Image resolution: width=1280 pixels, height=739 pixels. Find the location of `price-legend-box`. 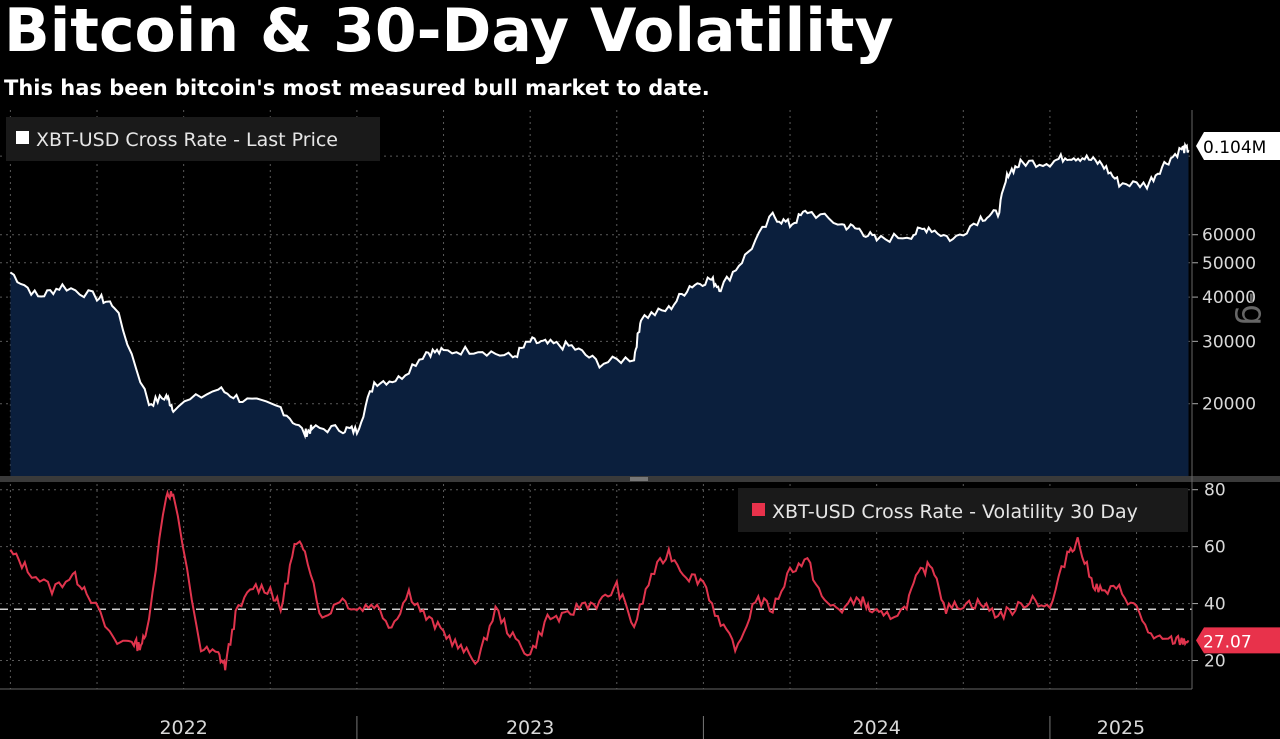

price-legend-box is located at coordinates (193, 139).